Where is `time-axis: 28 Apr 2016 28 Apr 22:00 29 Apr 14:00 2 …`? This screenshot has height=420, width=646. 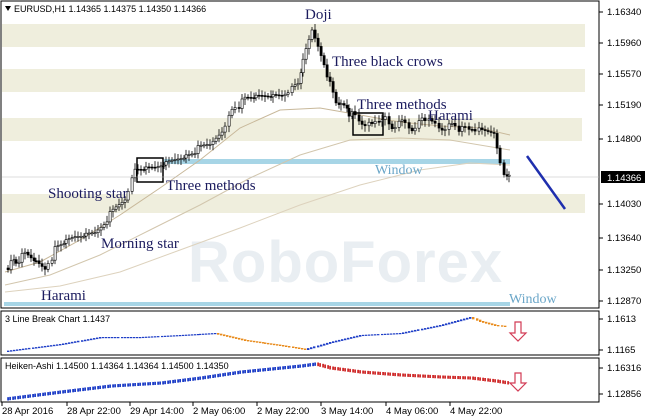
time-axis: 28 Apr 2016 28 Apr 22:00 29 Apr 14:00 2 … is located at coordinates (251, 409).